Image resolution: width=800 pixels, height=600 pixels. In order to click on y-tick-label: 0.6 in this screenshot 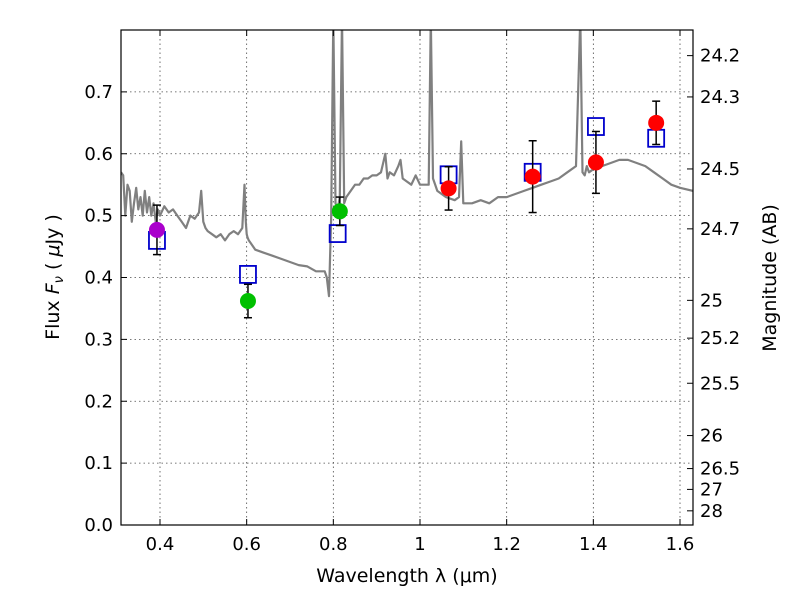, I will do `click(98, 154)`.